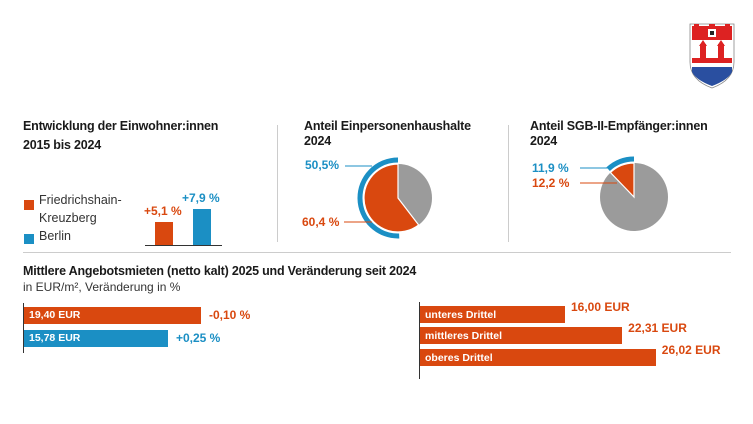 The height and width of the screenshot is (424, 753). What do you see at coordinates (377, 252) in the screenshot?
I see `section-divider` at bounding box center [377, 252].